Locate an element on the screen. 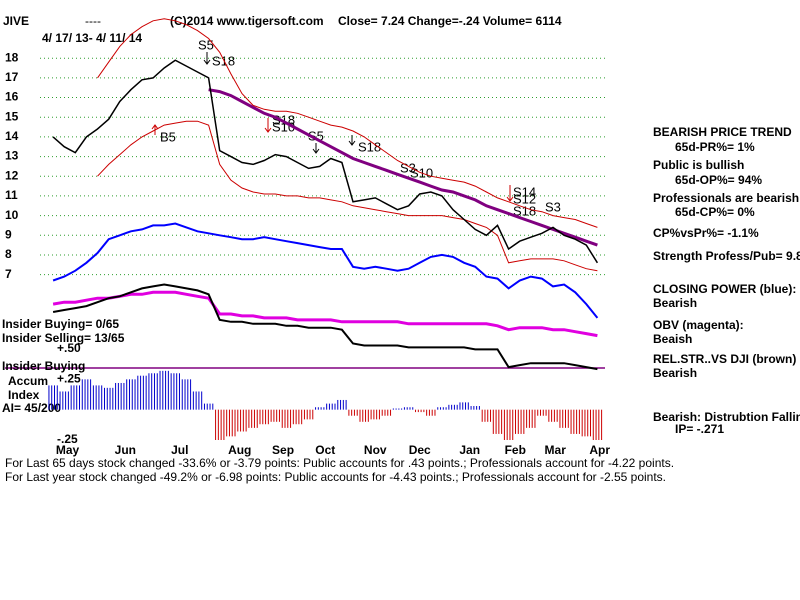 The image size is (800, 600). y-tick-label: 8 is located at coordinates (8, 254).